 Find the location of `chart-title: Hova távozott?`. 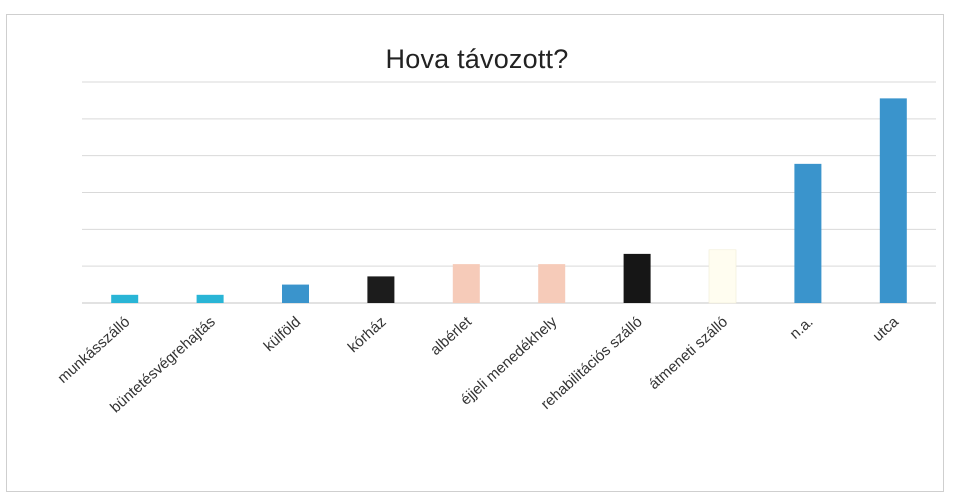

chart-title: Hova távozott? is located at coordinates (477, 59).